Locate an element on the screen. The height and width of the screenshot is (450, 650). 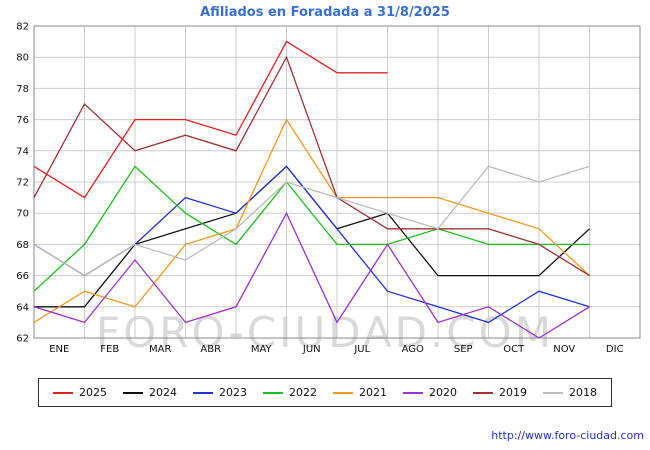
x-axis-label: SEP is located at coordinates (463, 349).